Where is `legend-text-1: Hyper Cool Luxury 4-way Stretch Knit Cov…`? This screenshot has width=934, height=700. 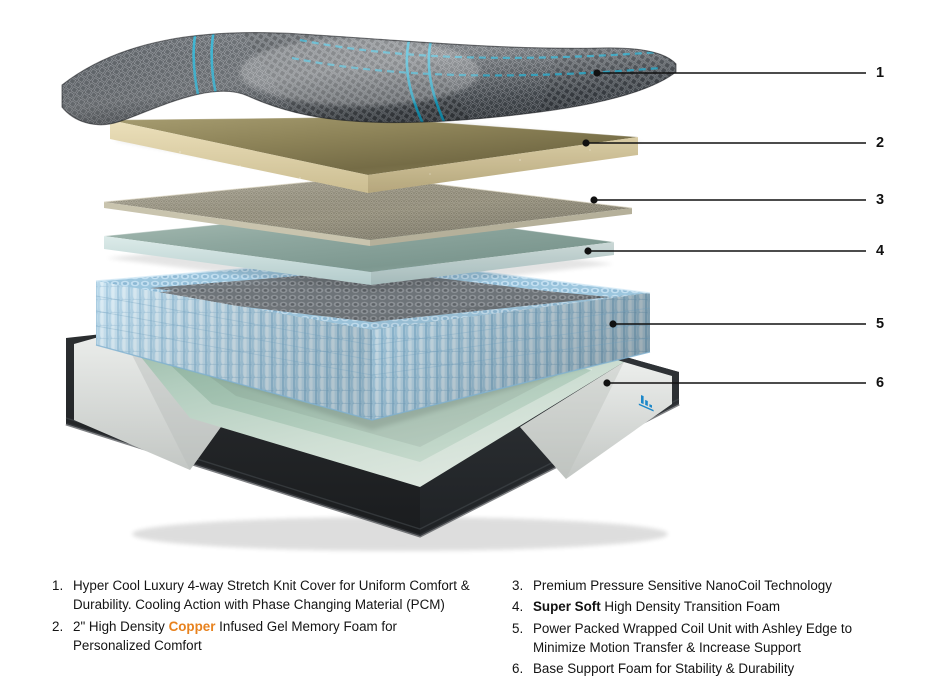 legend-text-1: Hyper Cool Luxury 4-way Stretch Knit Cov… is located at coordinates (271, 595).